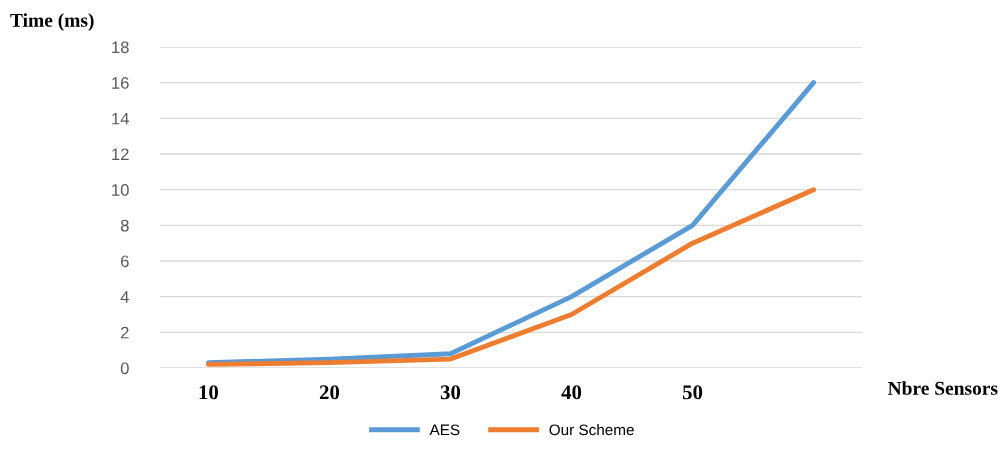 The height and width of the screenshot is (452, 1006). I want to click on x-axis-title: Nbre Sensors, so click(942, 388).